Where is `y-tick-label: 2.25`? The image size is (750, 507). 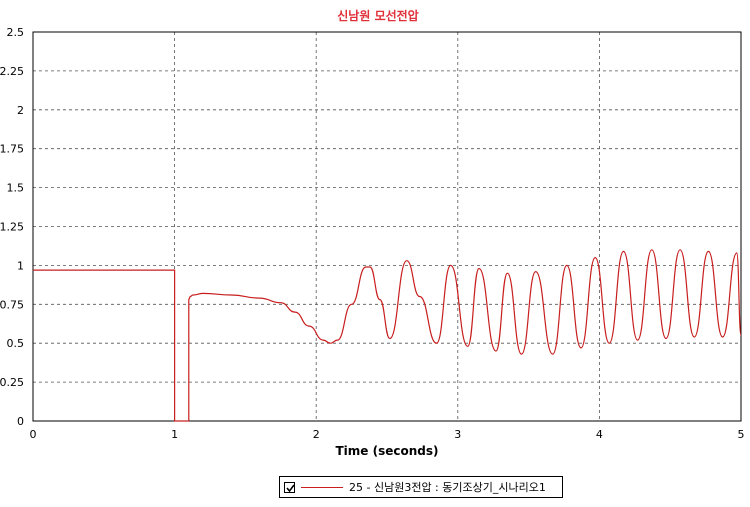
y-tick-label: 2.25 is located at coordinates (12, 71).